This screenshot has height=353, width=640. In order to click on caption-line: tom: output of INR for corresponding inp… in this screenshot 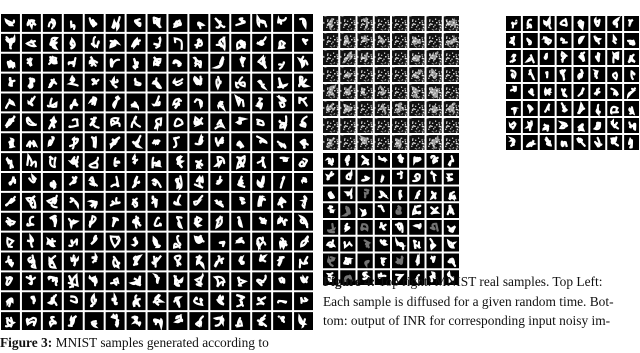, I will do `click(467, 320)`.